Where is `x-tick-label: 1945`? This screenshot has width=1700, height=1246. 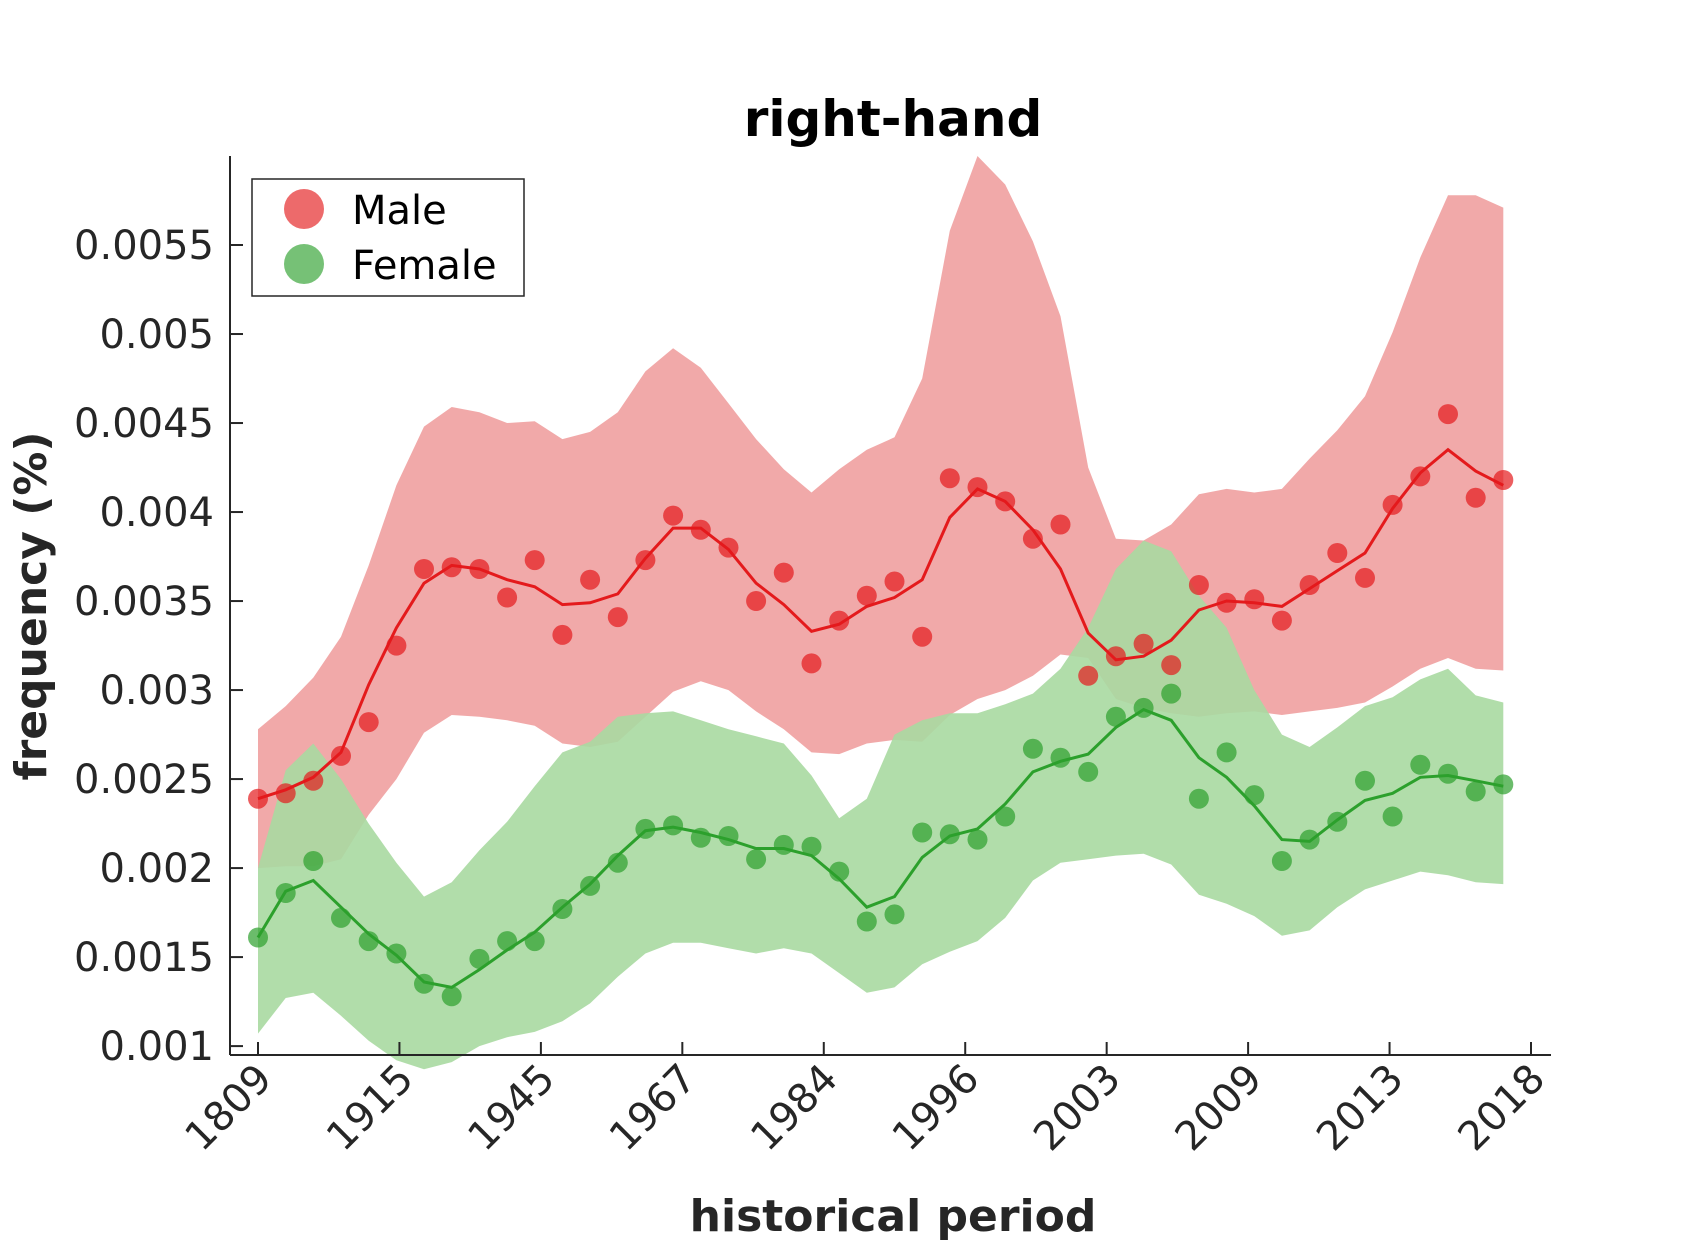
x-tick-label: 1945 is located at coordinates (511, 1108).